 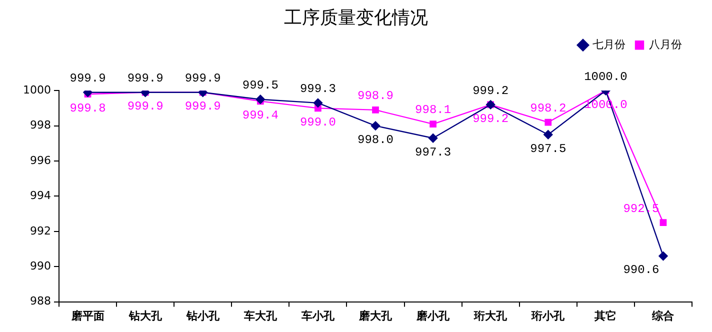 What do you see at coordinates (548, 315) in the screenshot?
I see `x-tick-label: 珩小孔` at bounding box center [548, 315].